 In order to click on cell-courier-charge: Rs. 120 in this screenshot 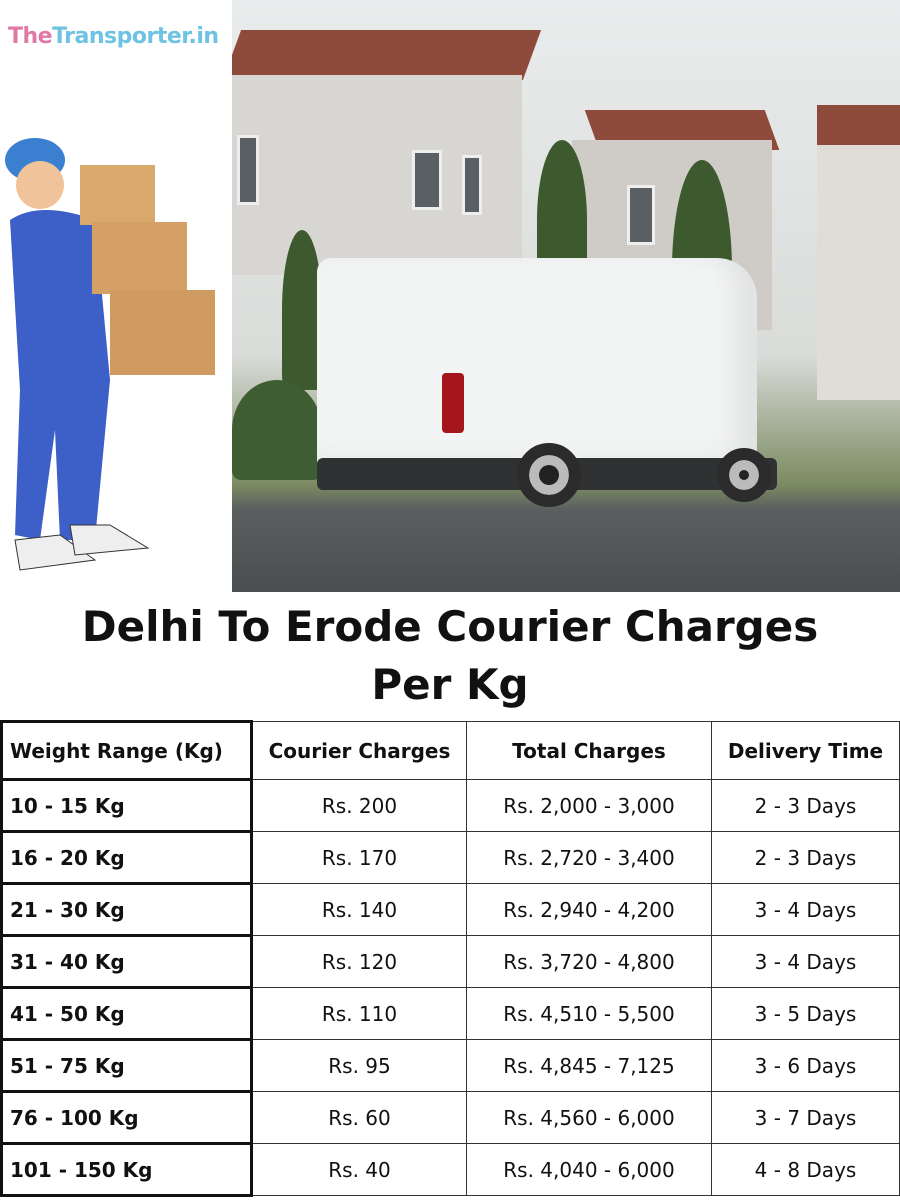, I will do `click(359, 961)`.